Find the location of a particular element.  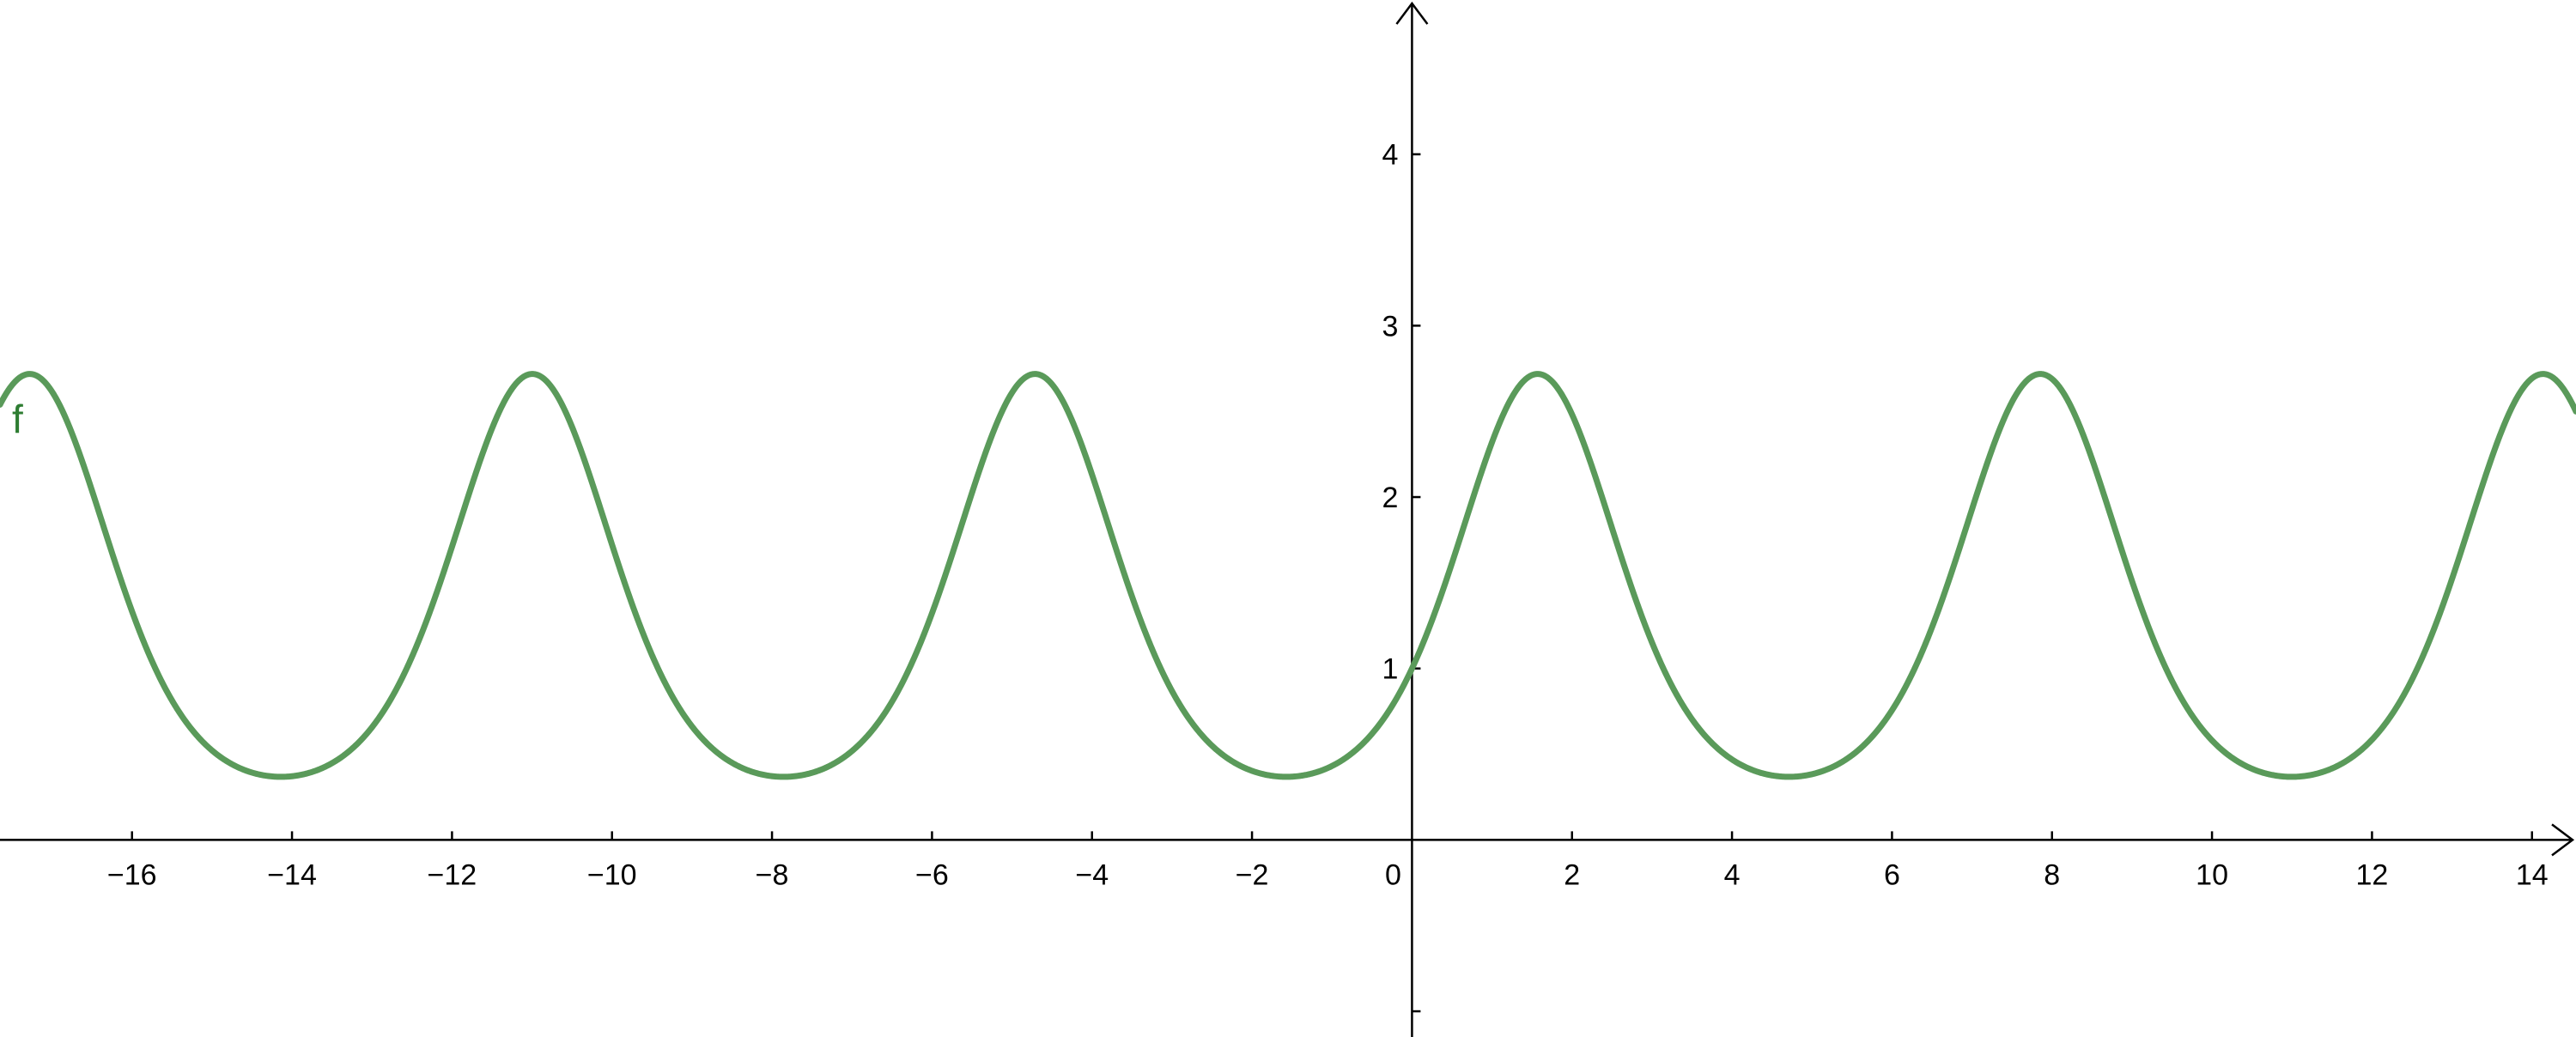

x-tick-label: 12 is located at coordinates (2372, 874).